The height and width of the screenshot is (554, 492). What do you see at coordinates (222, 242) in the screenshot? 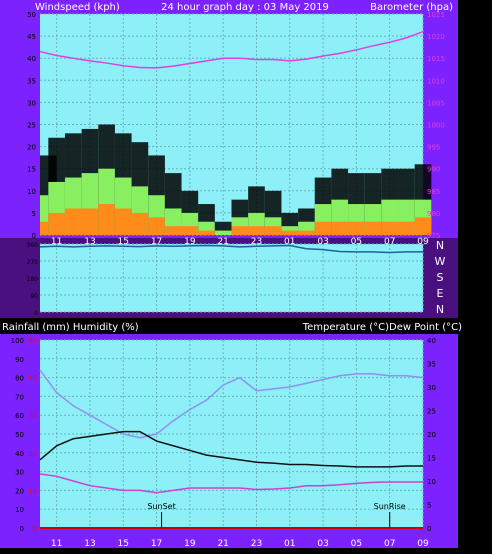
I see `wind-x-tick-label: 21` at bounding box center [222, 242].